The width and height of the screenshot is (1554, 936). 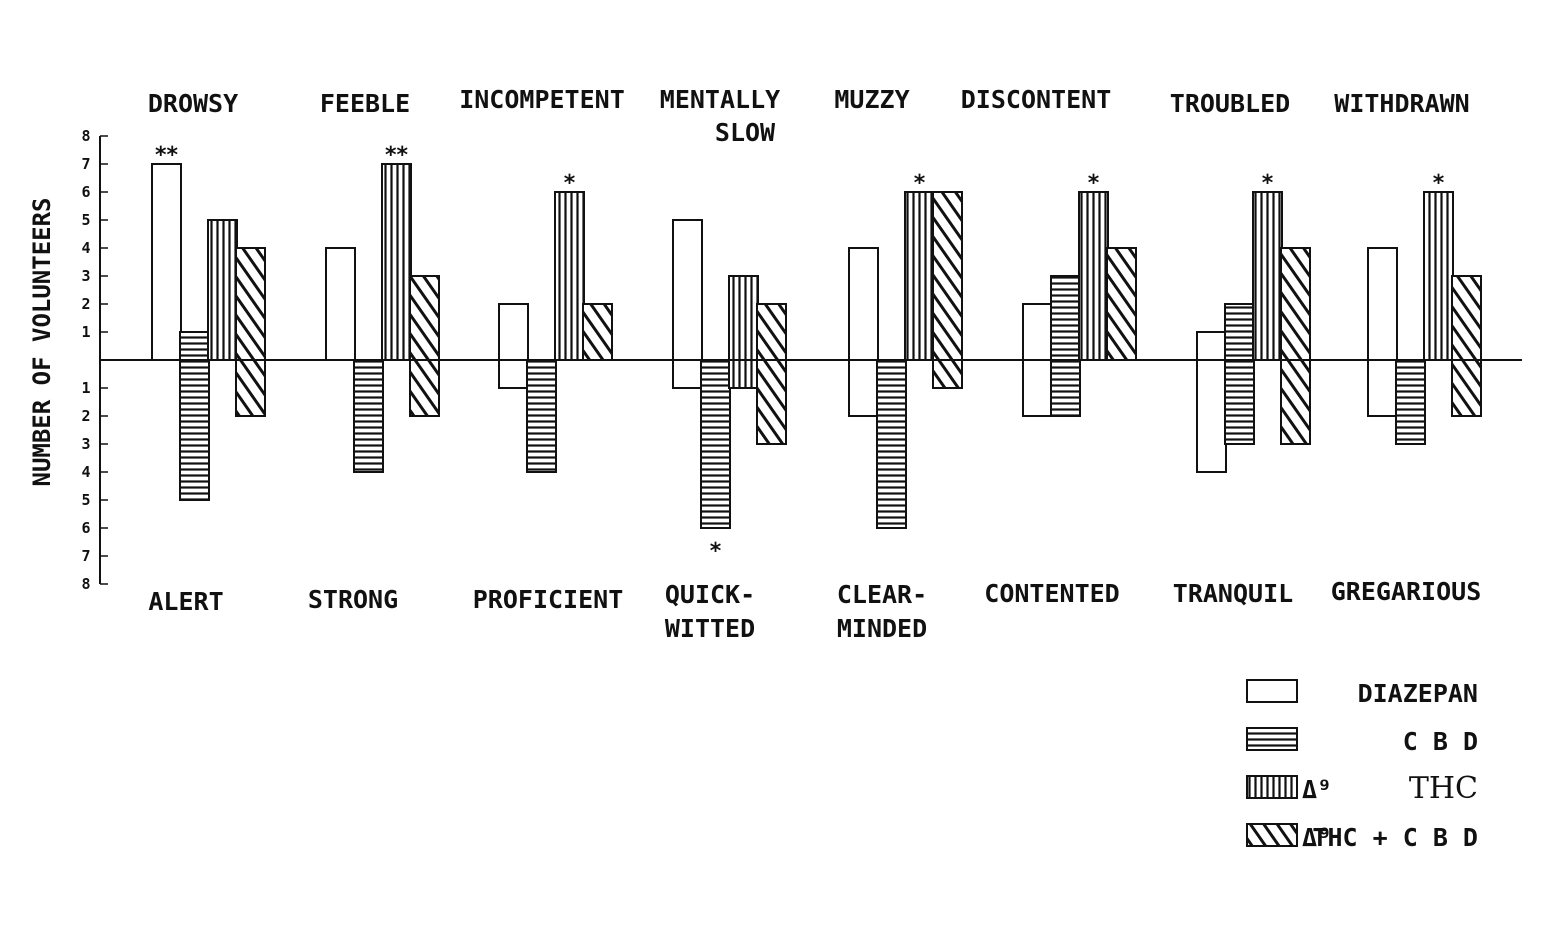 I want to click on legend-item: Δ⁹ THC, so click(x=1362, y=788).